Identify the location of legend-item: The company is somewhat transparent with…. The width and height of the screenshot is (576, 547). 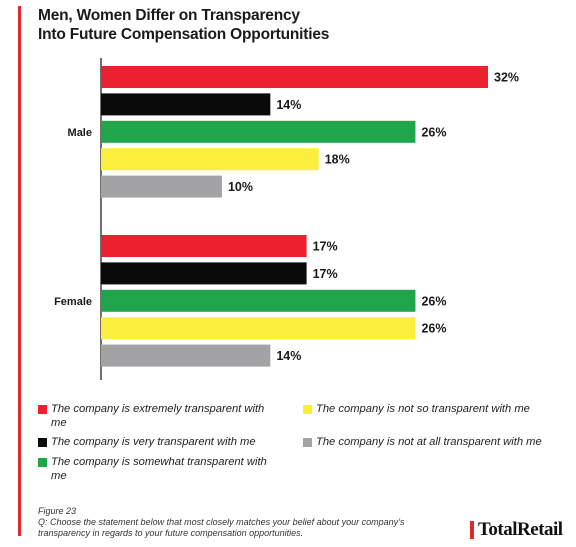
(158, 469).